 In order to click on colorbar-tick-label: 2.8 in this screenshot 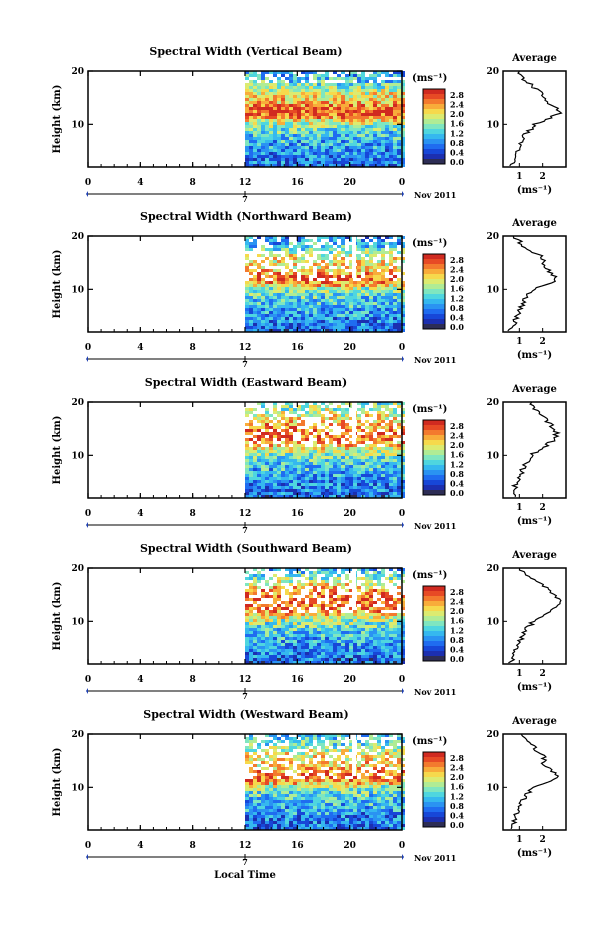, I will do `click(457, 426)`.